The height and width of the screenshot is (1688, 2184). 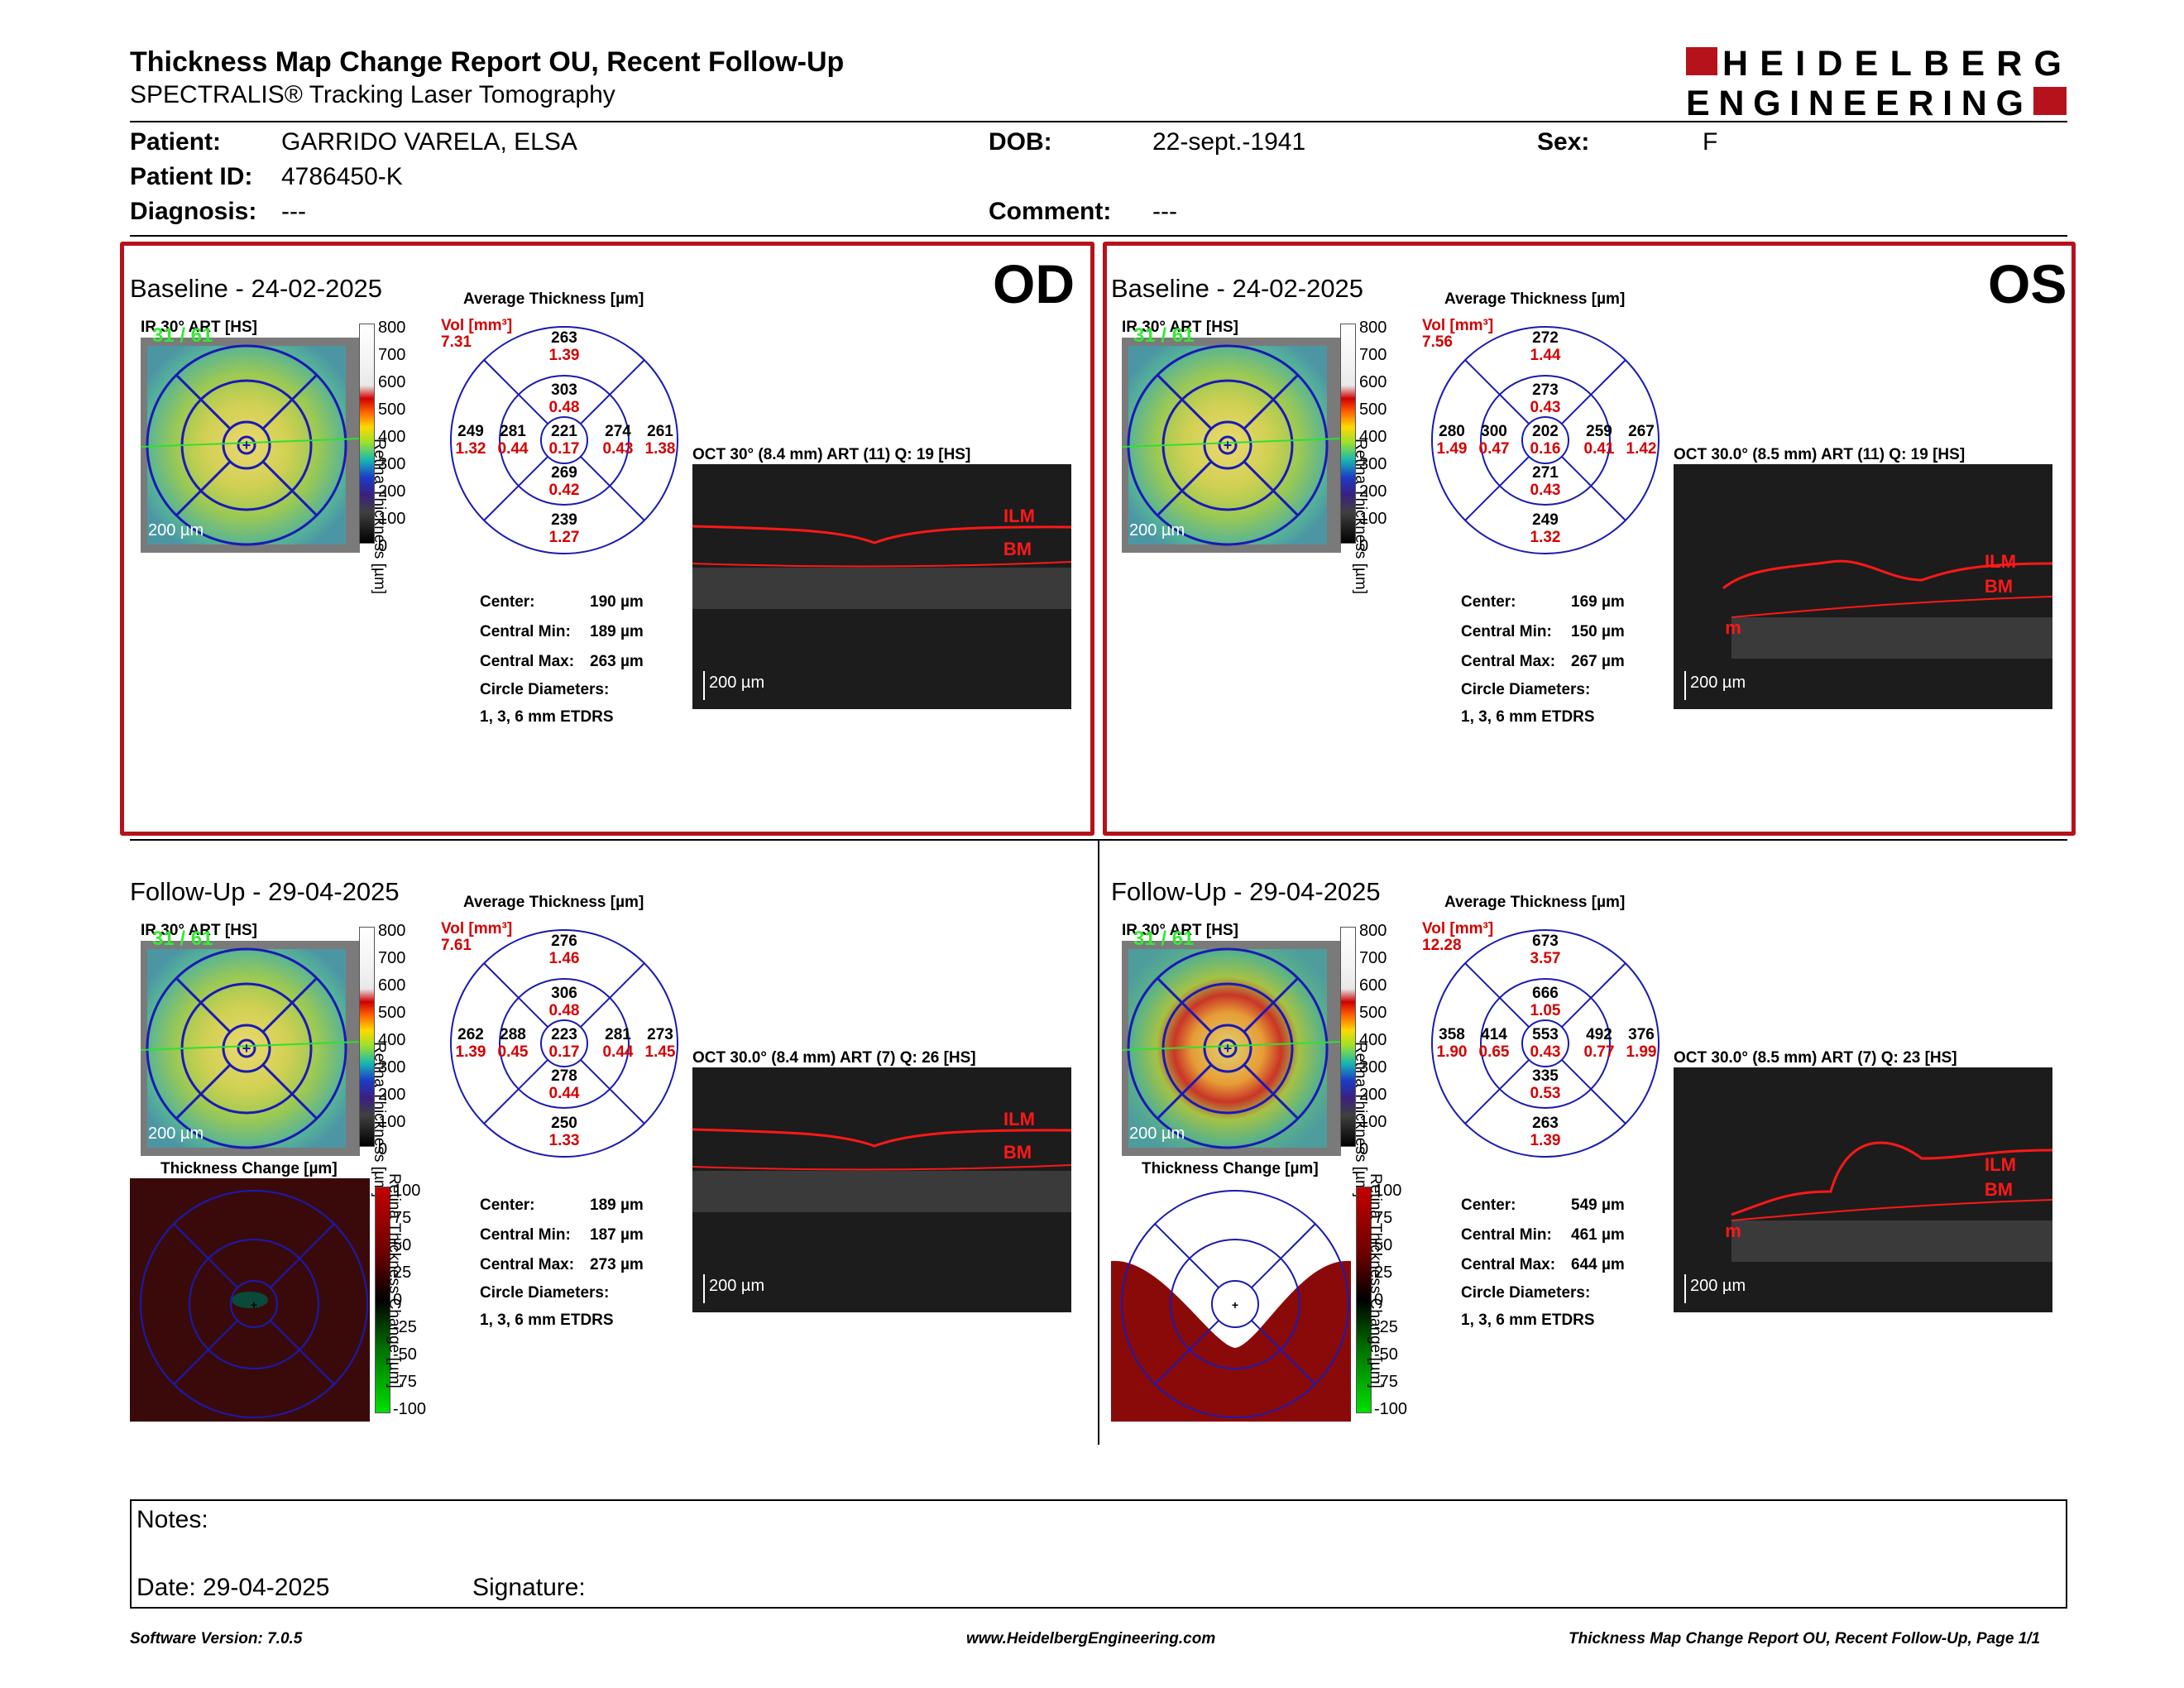 I want to click on outer-right-thickness: 261, so click(x=660, y=431).